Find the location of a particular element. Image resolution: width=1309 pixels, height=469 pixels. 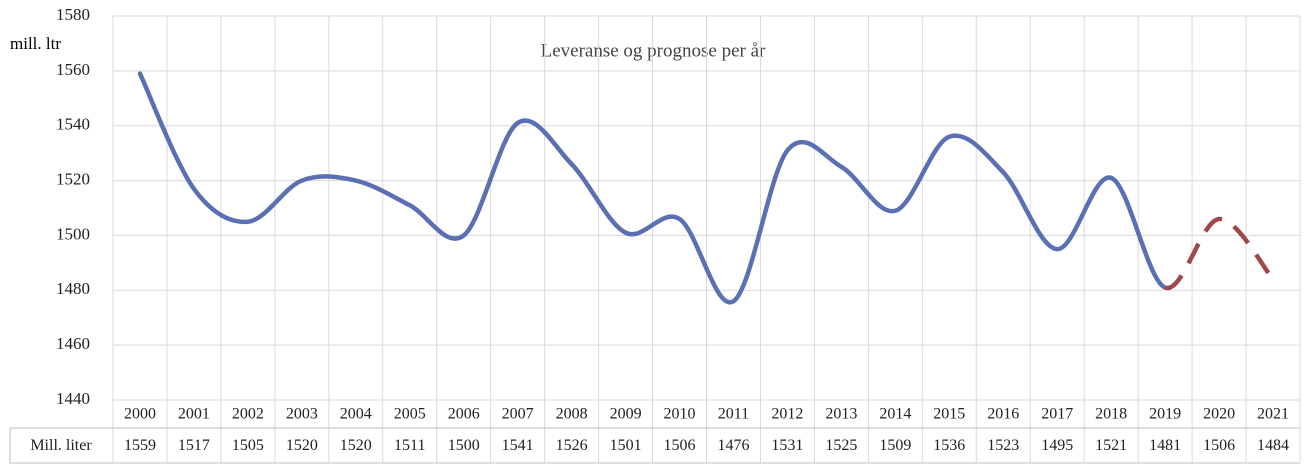

x-tick-label: 2021 is located at coordinates (1273, 414).